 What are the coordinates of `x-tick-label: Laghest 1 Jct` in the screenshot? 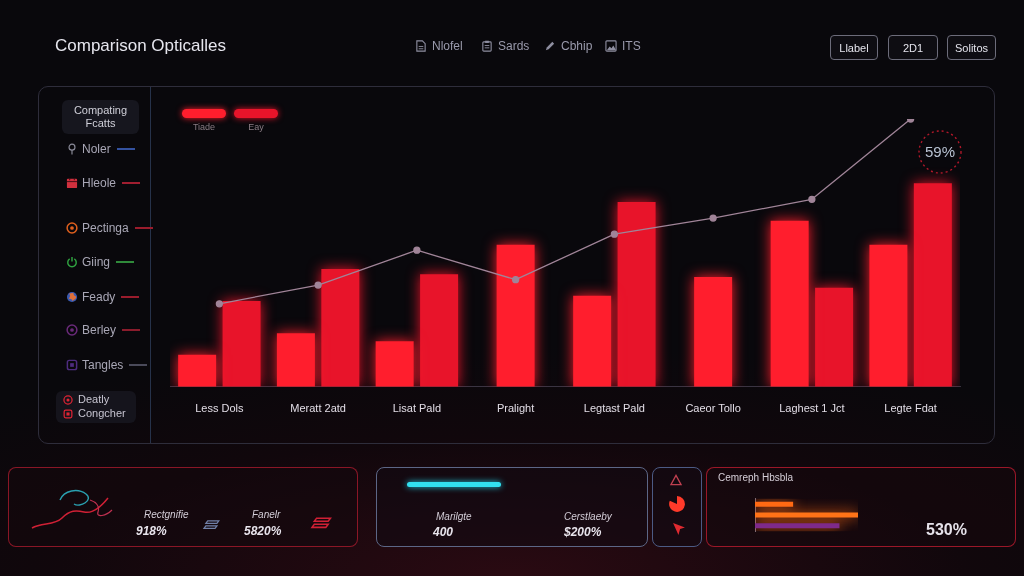 It's located at (812, 408).